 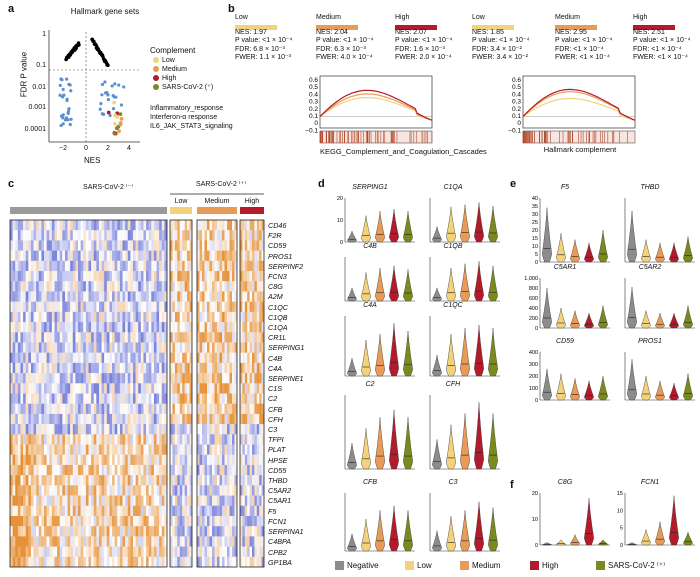 What do you see at coordinates (114, 133) in the screenshot?
I see `a-point` at bounding box center [114, 133].